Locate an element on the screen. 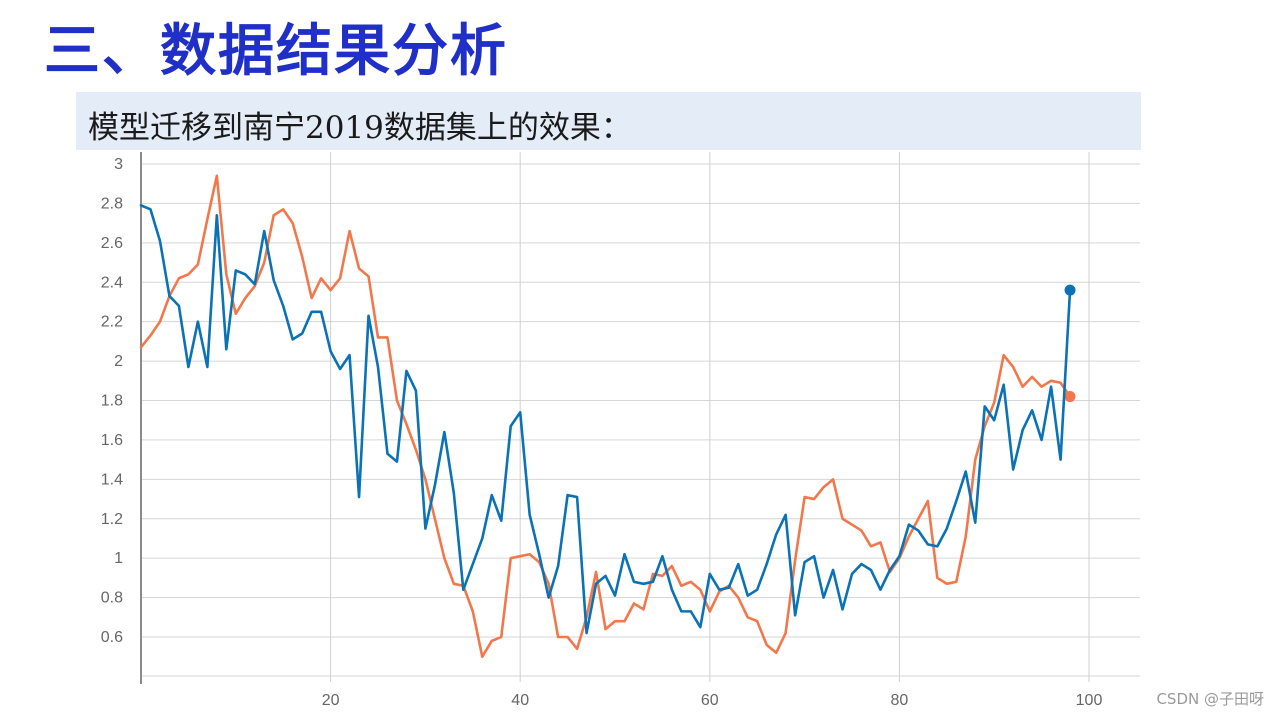 This screenshot has height=720, width=1280. y-tick-label: 0.8 is located at coordinates (112, 598).